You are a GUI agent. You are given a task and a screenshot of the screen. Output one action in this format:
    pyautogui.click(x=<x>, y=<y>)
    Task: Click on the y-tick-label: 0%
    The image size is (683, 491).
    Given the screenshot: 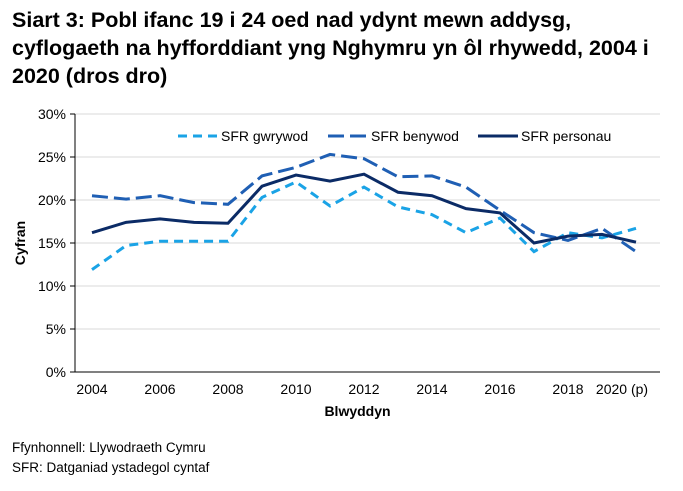 What is the action you would take?
    pyautogui.click(x=56, y=372)
    